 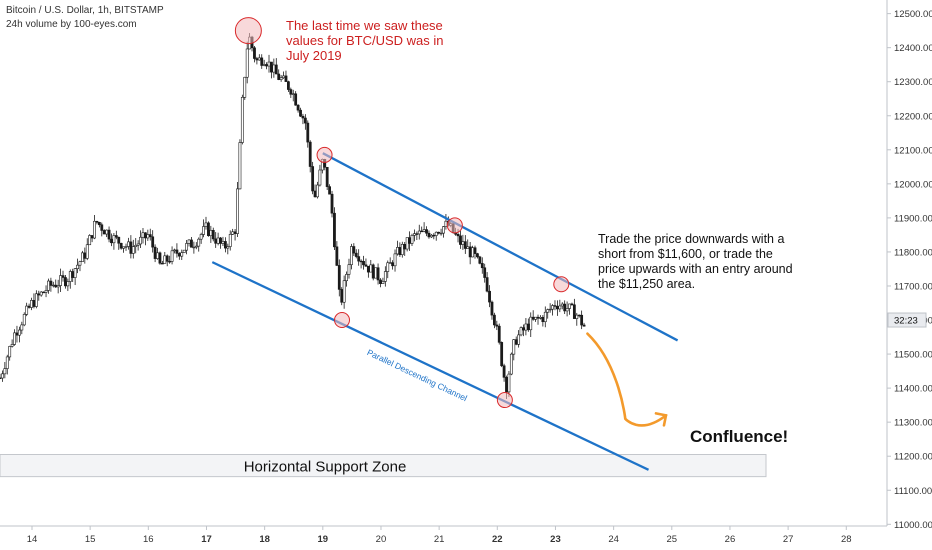 What do you see at coordinates (913, 525) in the screenshot?
I see `y-tick-label: 11000.00` at bounding box center [913, 525].